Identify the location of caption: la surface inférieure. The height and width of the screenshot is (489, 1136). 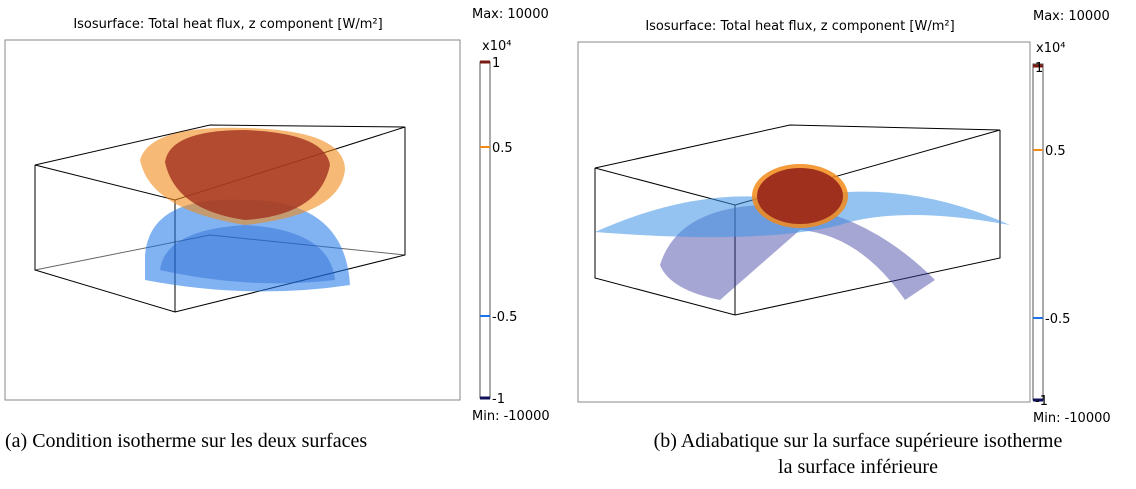
(858, 467).